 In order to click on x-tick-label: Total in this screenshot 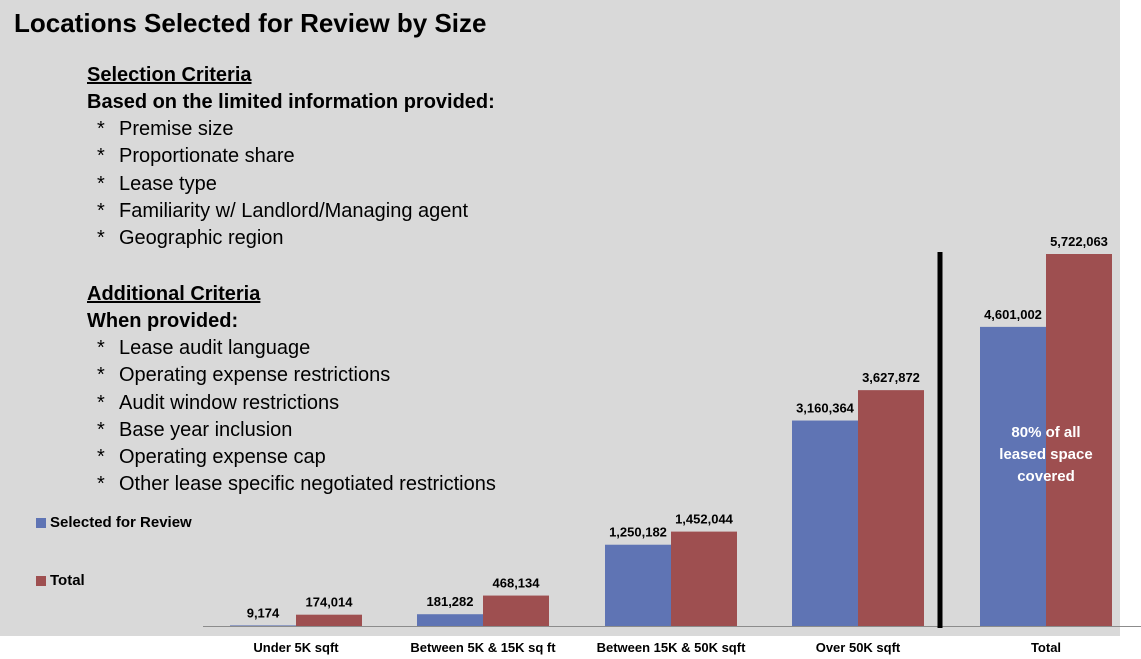, I will do `click(1046, 647)`.